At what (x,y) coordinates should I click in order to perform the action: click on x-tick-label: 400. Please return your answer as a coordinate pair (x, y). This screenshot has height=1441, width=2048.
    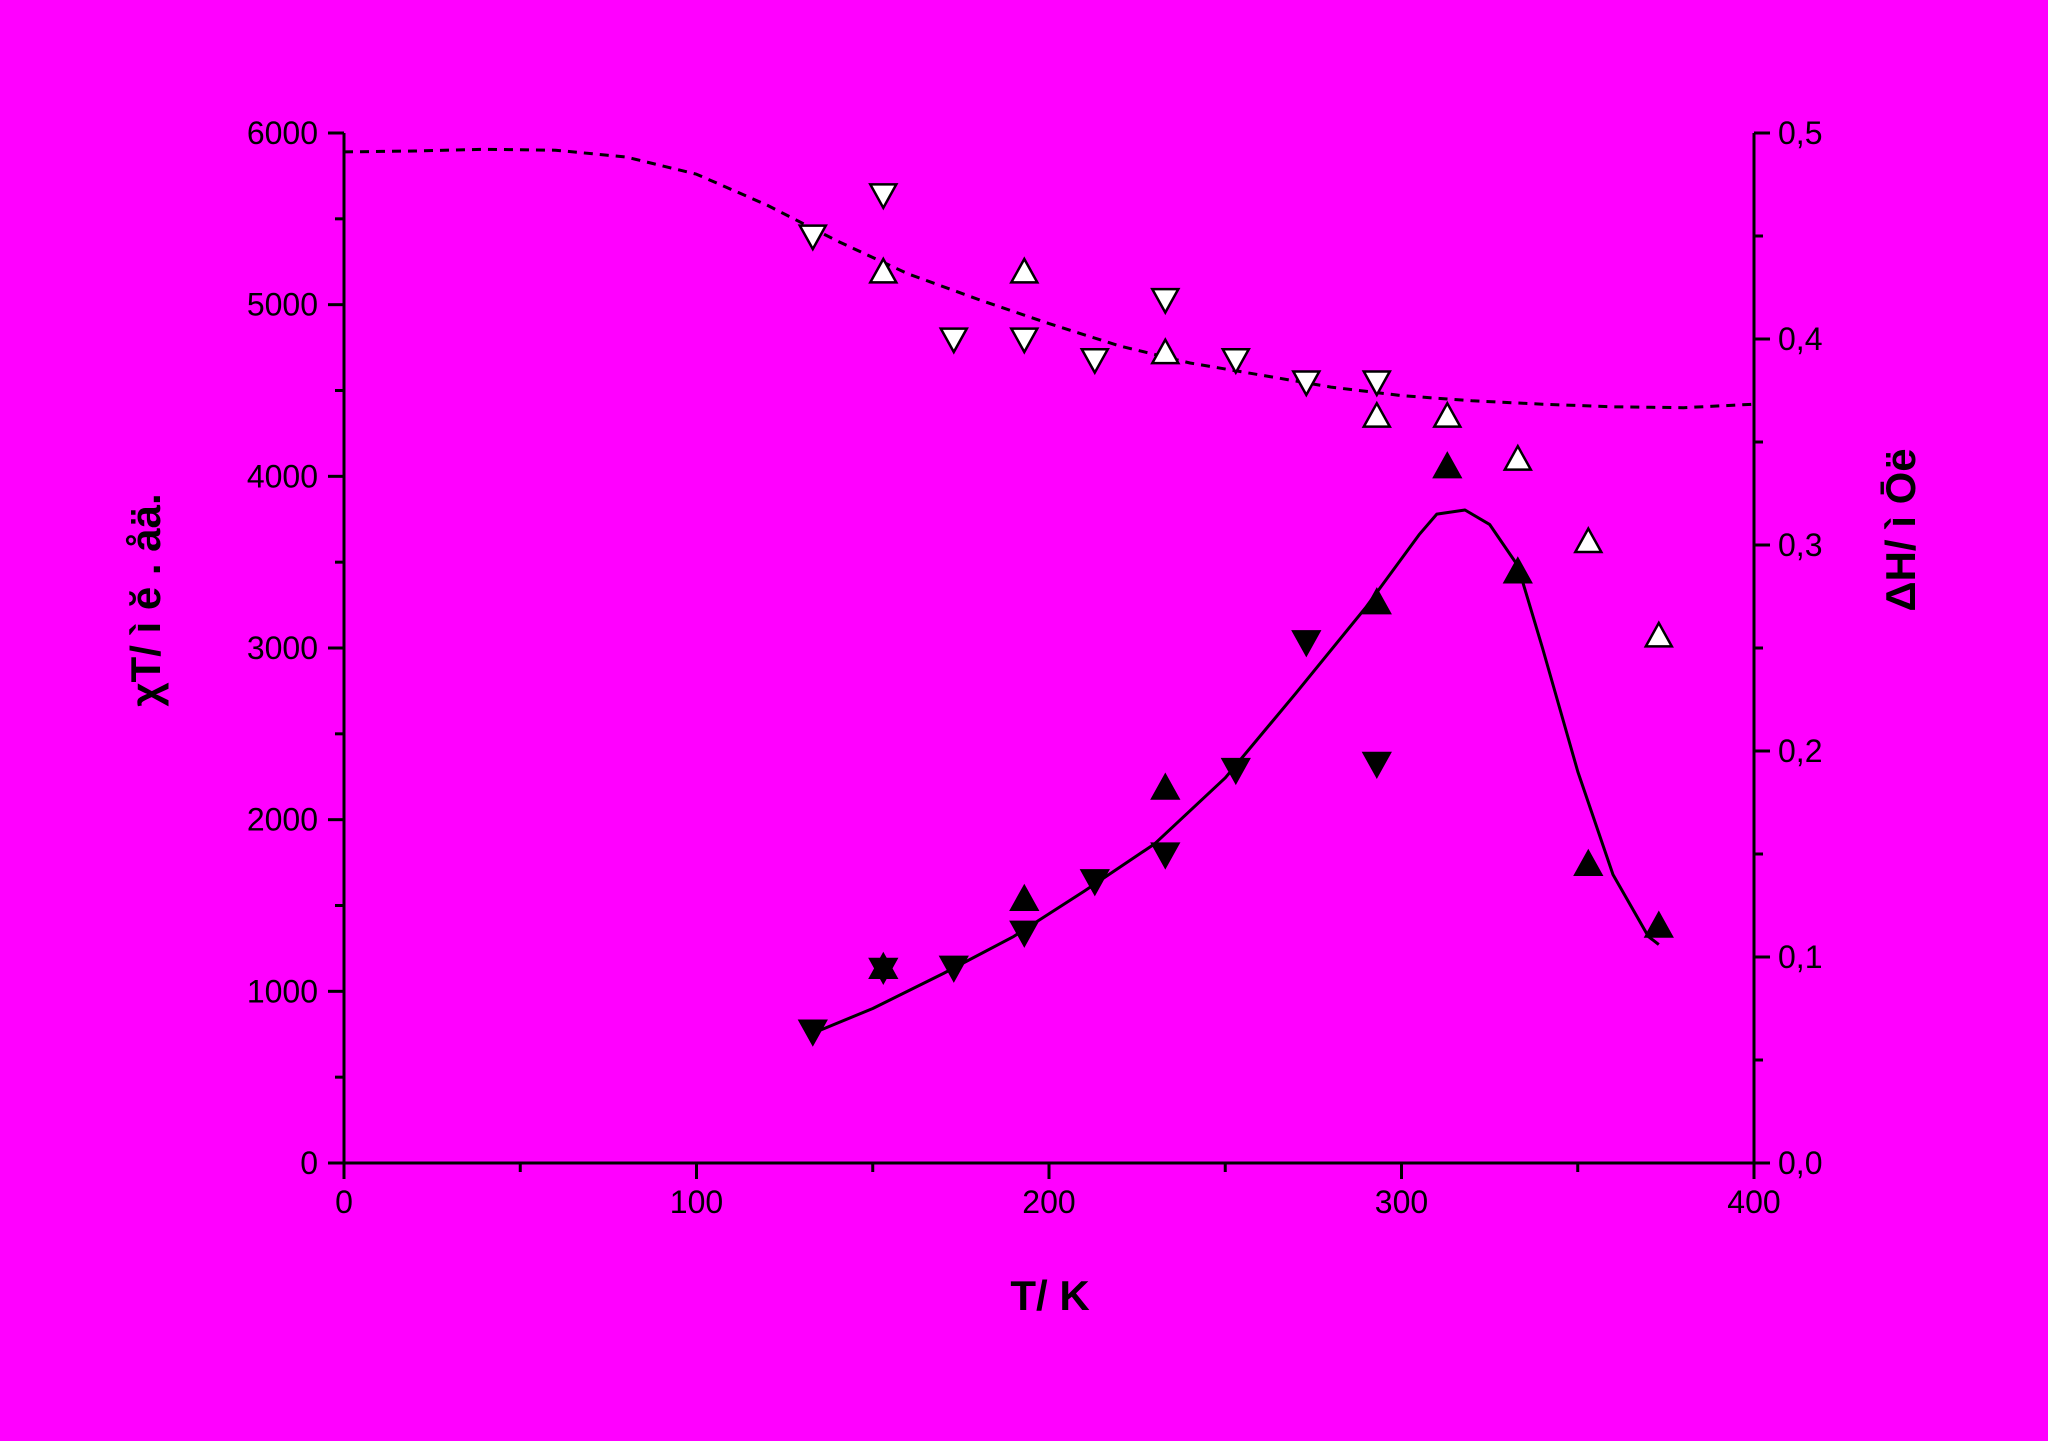
    Looking at the image, I should click on (1753, 1202).